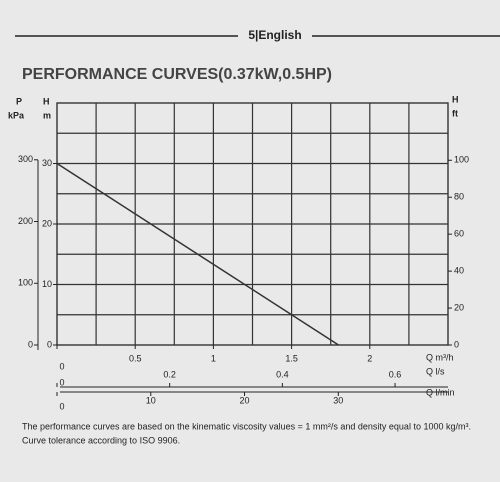 Image resolution: width=500 pixels, height=482 pixels. What do you see at coordinates (177, 74) in the screenshot?
I see `chart-title: PERFORMANCE CURVES(0.37kW,0.5HP)` at bounding box center [177, 74].